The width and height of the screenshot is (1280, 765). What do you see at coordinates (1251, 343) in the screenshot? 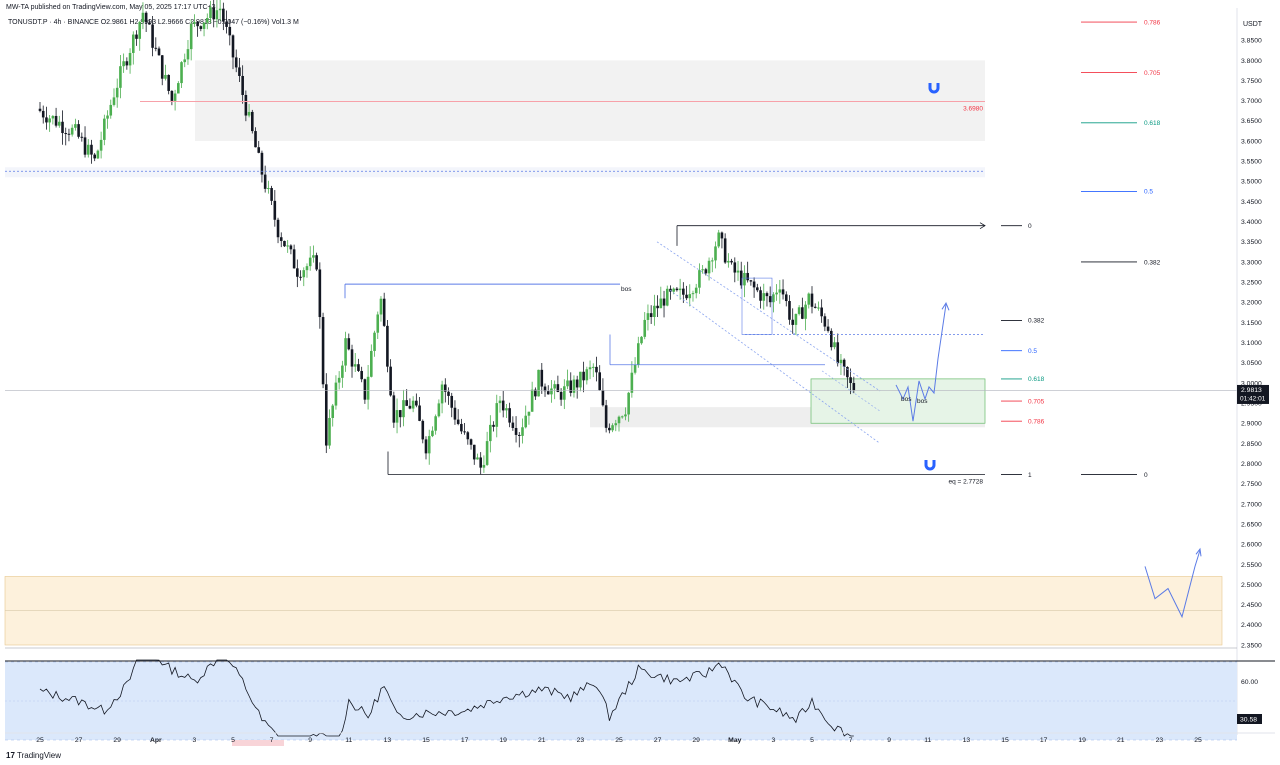
I see `price-tick-label: 3.1000` at bounding box center [1251, 343].